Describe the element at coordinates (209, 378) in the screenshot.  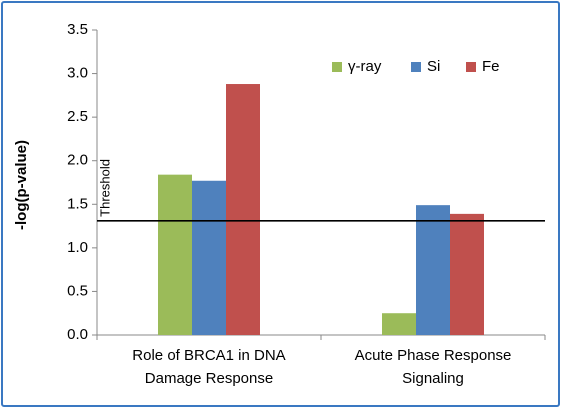
I see `x-tick-label: Damage Response` at that location.